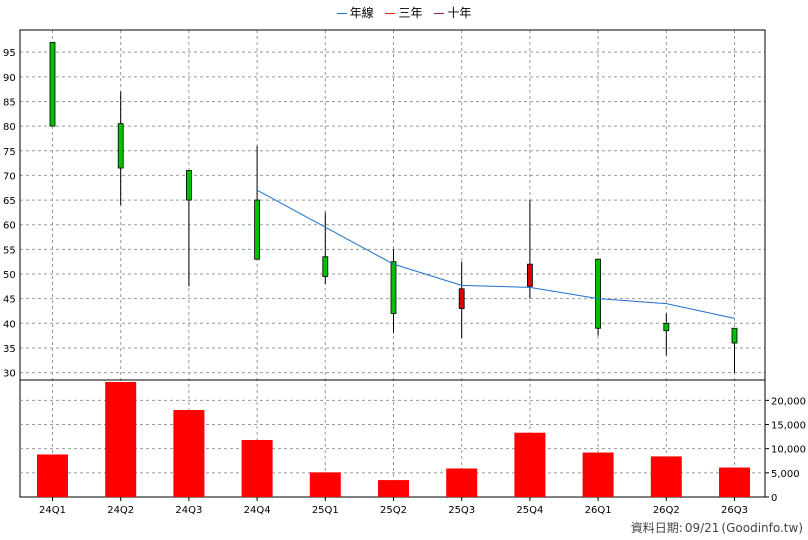 Image resolution: width=808 pixels, height=540 pixels. Describe the element at coordinates (120, 510) in the screenshot. I see `x-tick-label: 24Q2` at that location.